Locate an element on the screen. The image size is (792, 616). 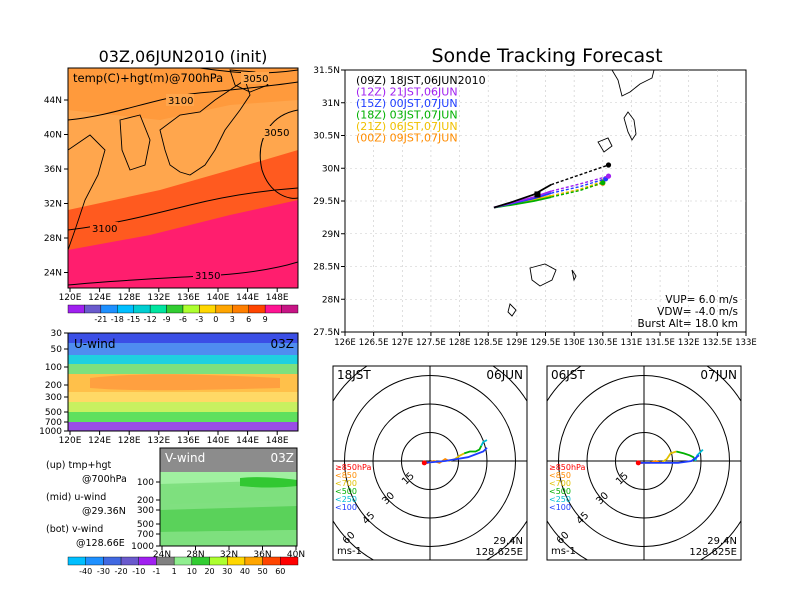
land-china-coast is located at coordinates (87, 192).